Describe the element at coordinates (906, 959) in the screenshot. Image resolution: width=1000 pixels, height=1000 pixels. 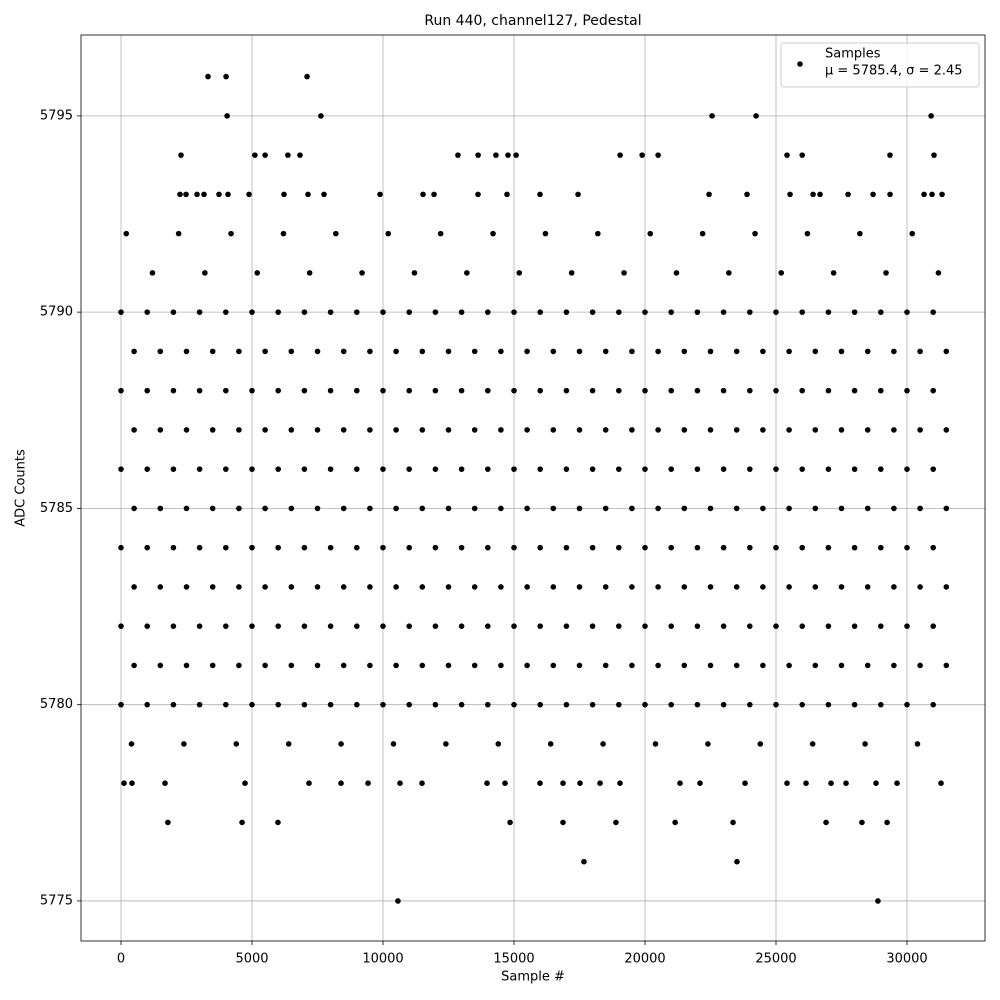
I see `x-tick-label: 30000` at that location.